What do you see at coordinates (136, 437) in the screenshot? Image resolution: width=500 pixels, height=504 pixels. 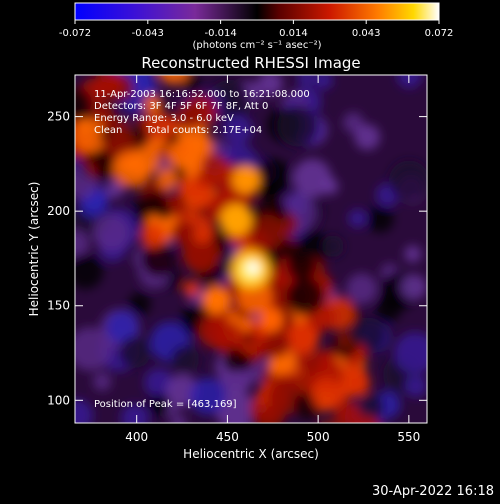 I see `x-tick-label: 400` at bounding box center [136, 437].